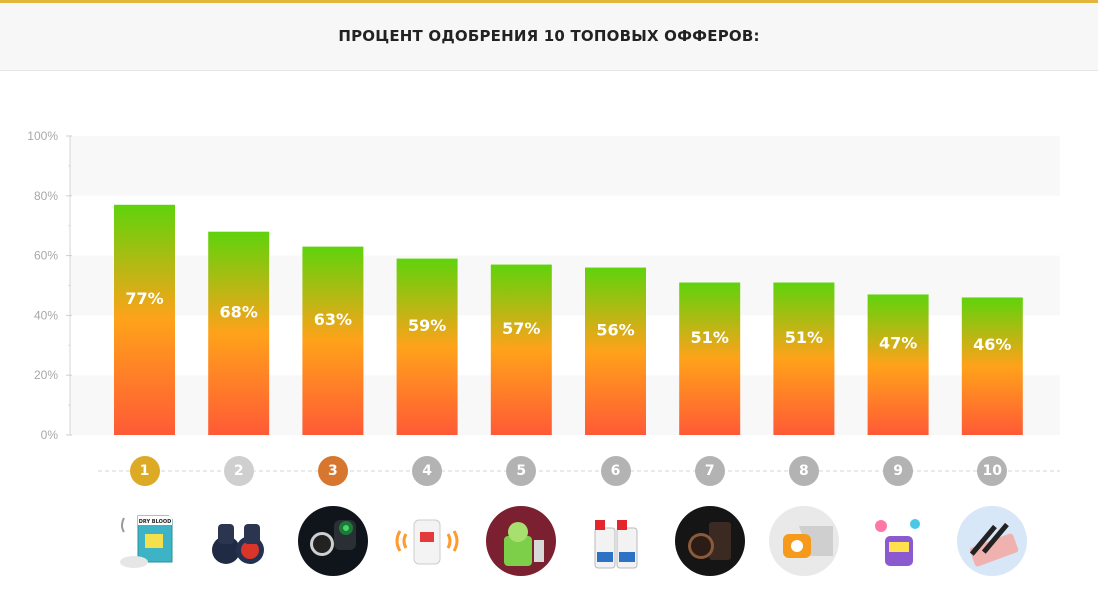  What do you see at coordinates (427, 471) in the screenshot?
I see `rank-badge: 4` at bounding box center [427, 471].